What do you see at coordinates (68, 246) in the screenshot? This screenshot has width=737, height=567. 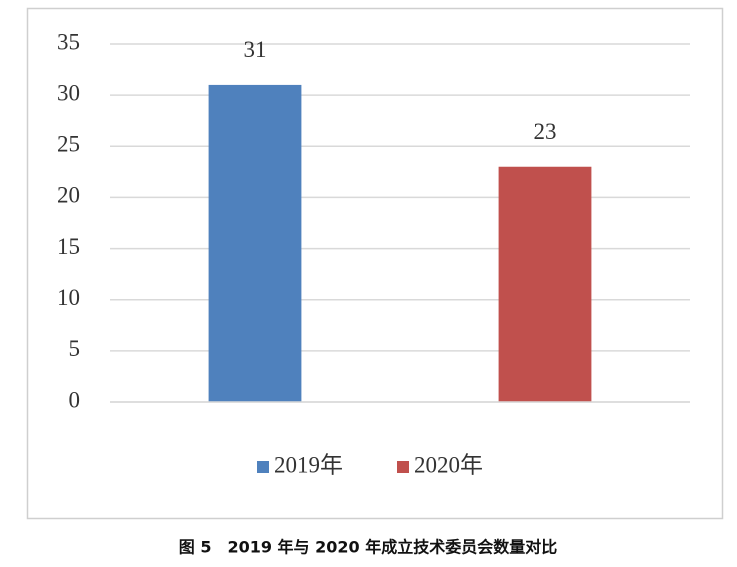 I see `y-tick-label: 15` at bounding box center [68, 246].